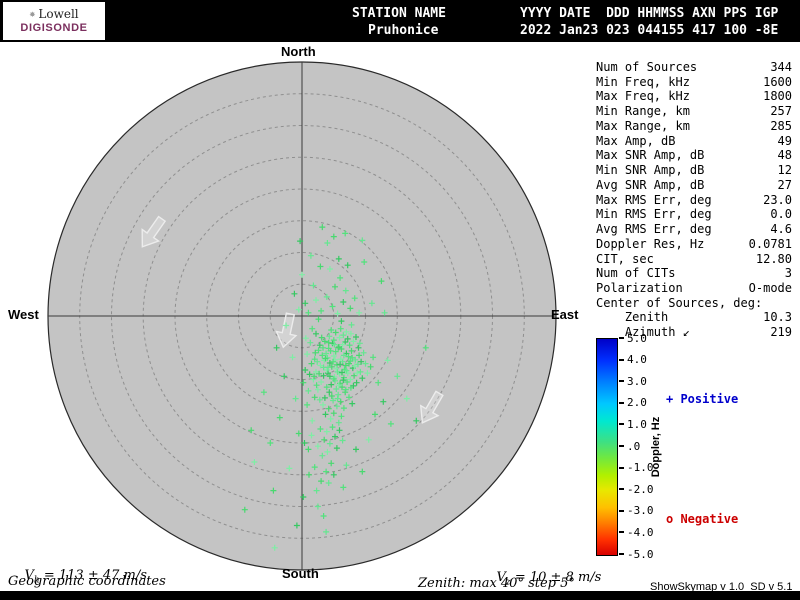 The height and width of the screenshot is (600, 800). I want to click on stat-label: Doppler Res, Hz, so click(650, 243).